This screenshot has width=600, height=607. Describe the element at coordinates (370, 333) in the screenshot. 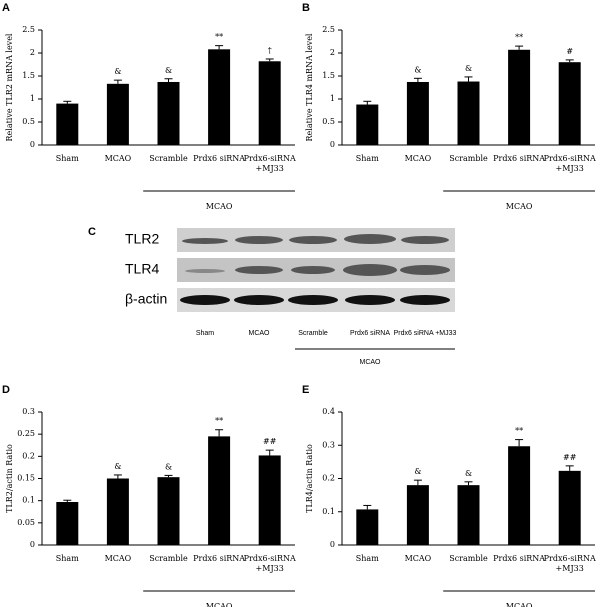

I see `lane-label: Prdx6 siRNA` at that location.